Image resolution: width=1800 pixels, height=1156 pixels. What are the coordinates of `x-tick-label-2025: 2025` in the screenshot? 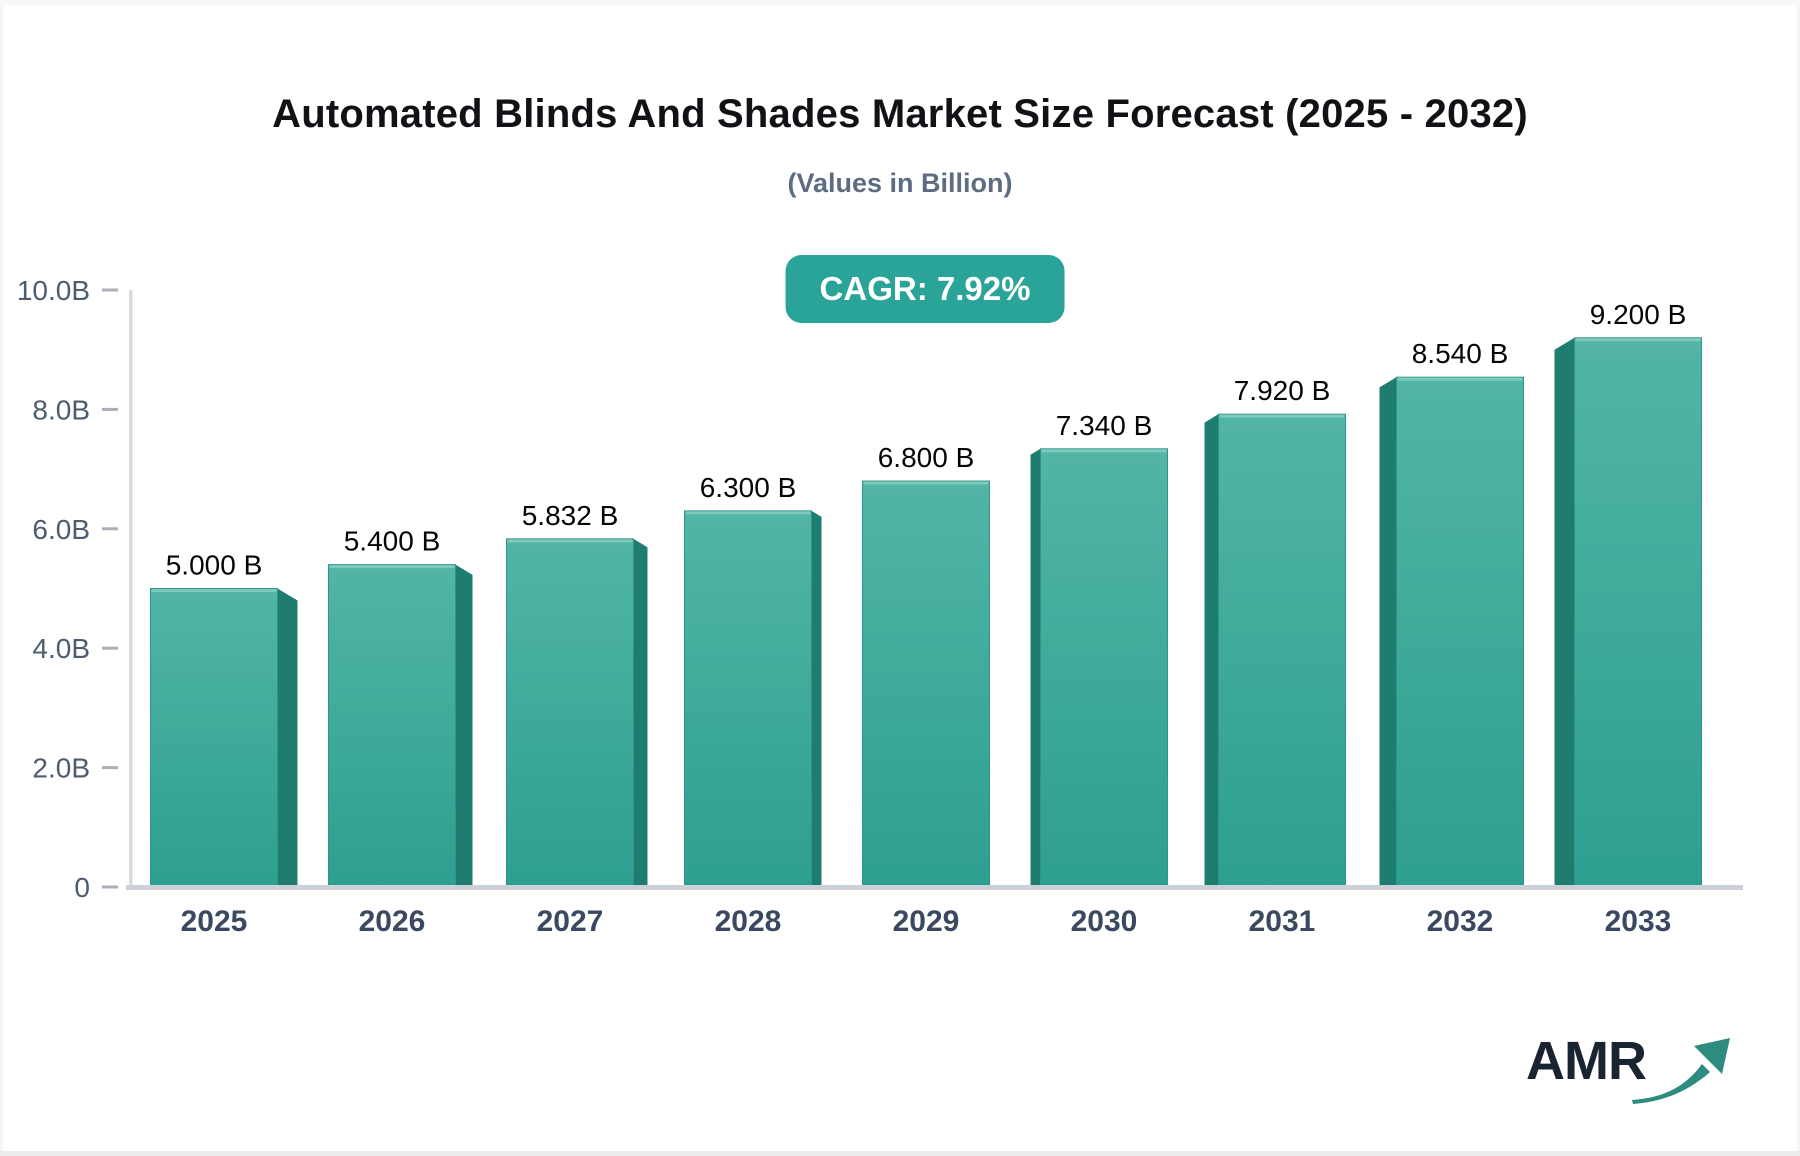 It's located at (214, 921).